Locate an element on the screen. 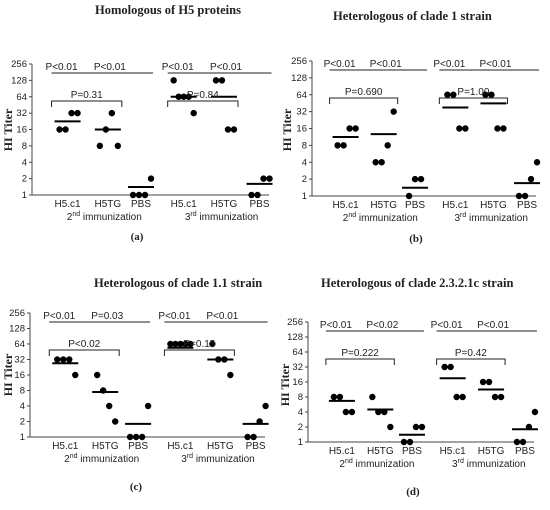 The height and width of the screenshot is (510, 550). panel-label: (c) is located at coordinates (136, 487).